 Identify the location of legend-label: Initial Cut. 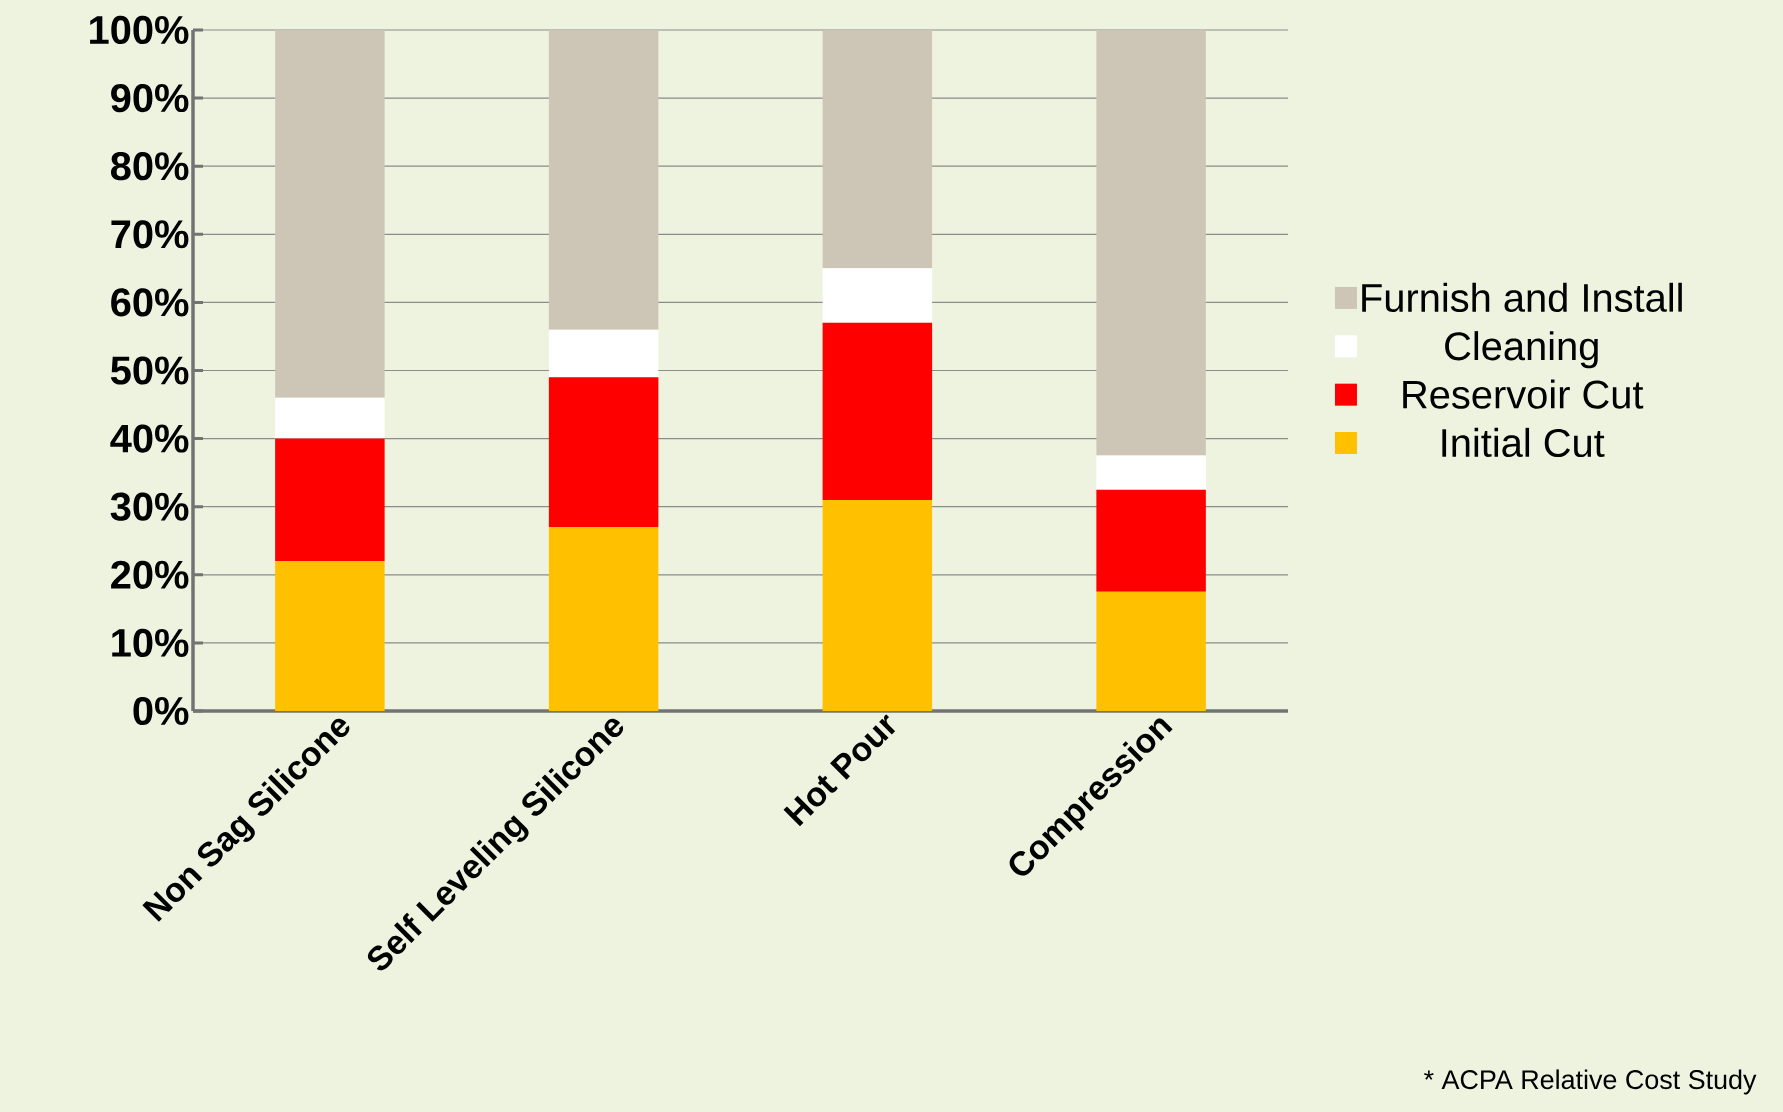
(1523, 442).